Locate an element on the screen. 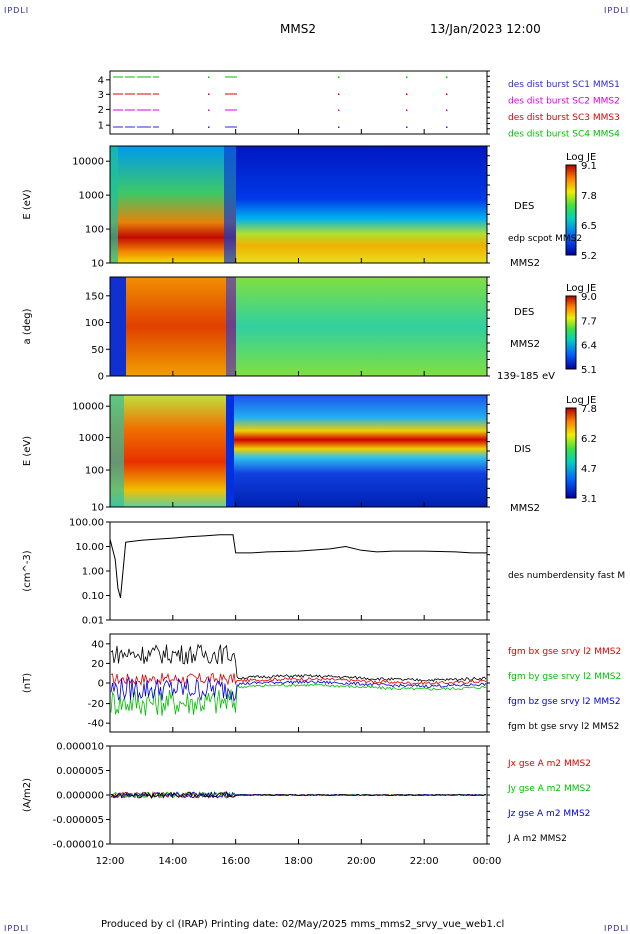 Image resolution: width=630 pixels, height=934 pixels. corner-label-br: IPDLI is located at coordinates (617, 928).